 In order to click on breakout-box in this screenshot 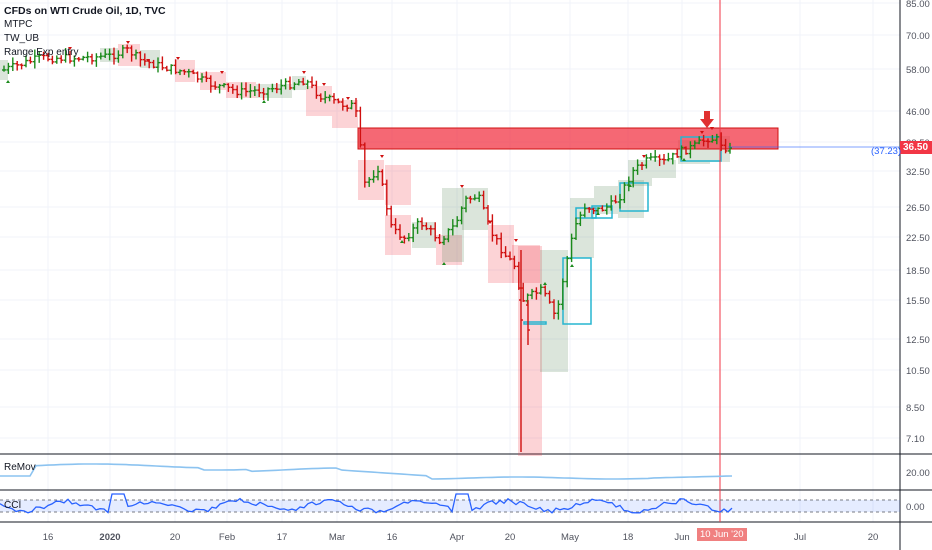, I will do `click(535, 323)`.